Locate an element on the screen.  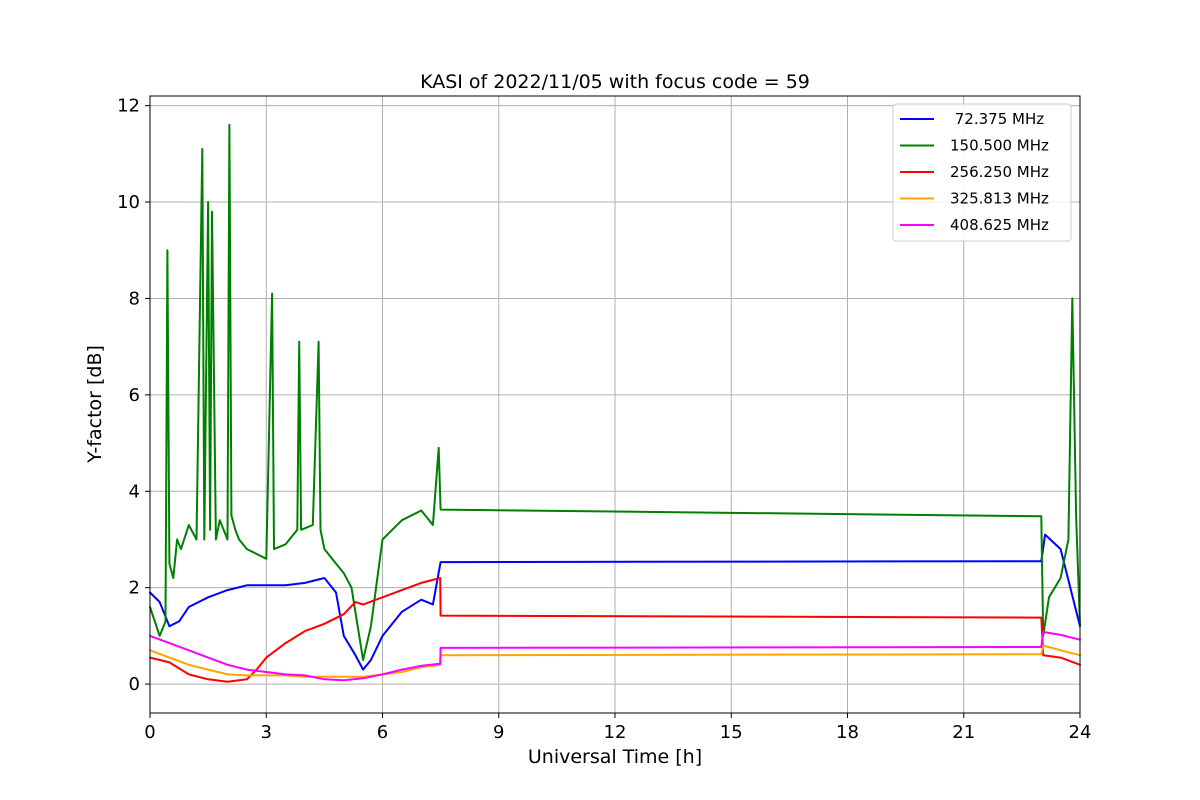
y-axis-label: Y-factor [dB] is located at coordinates (95, 404).